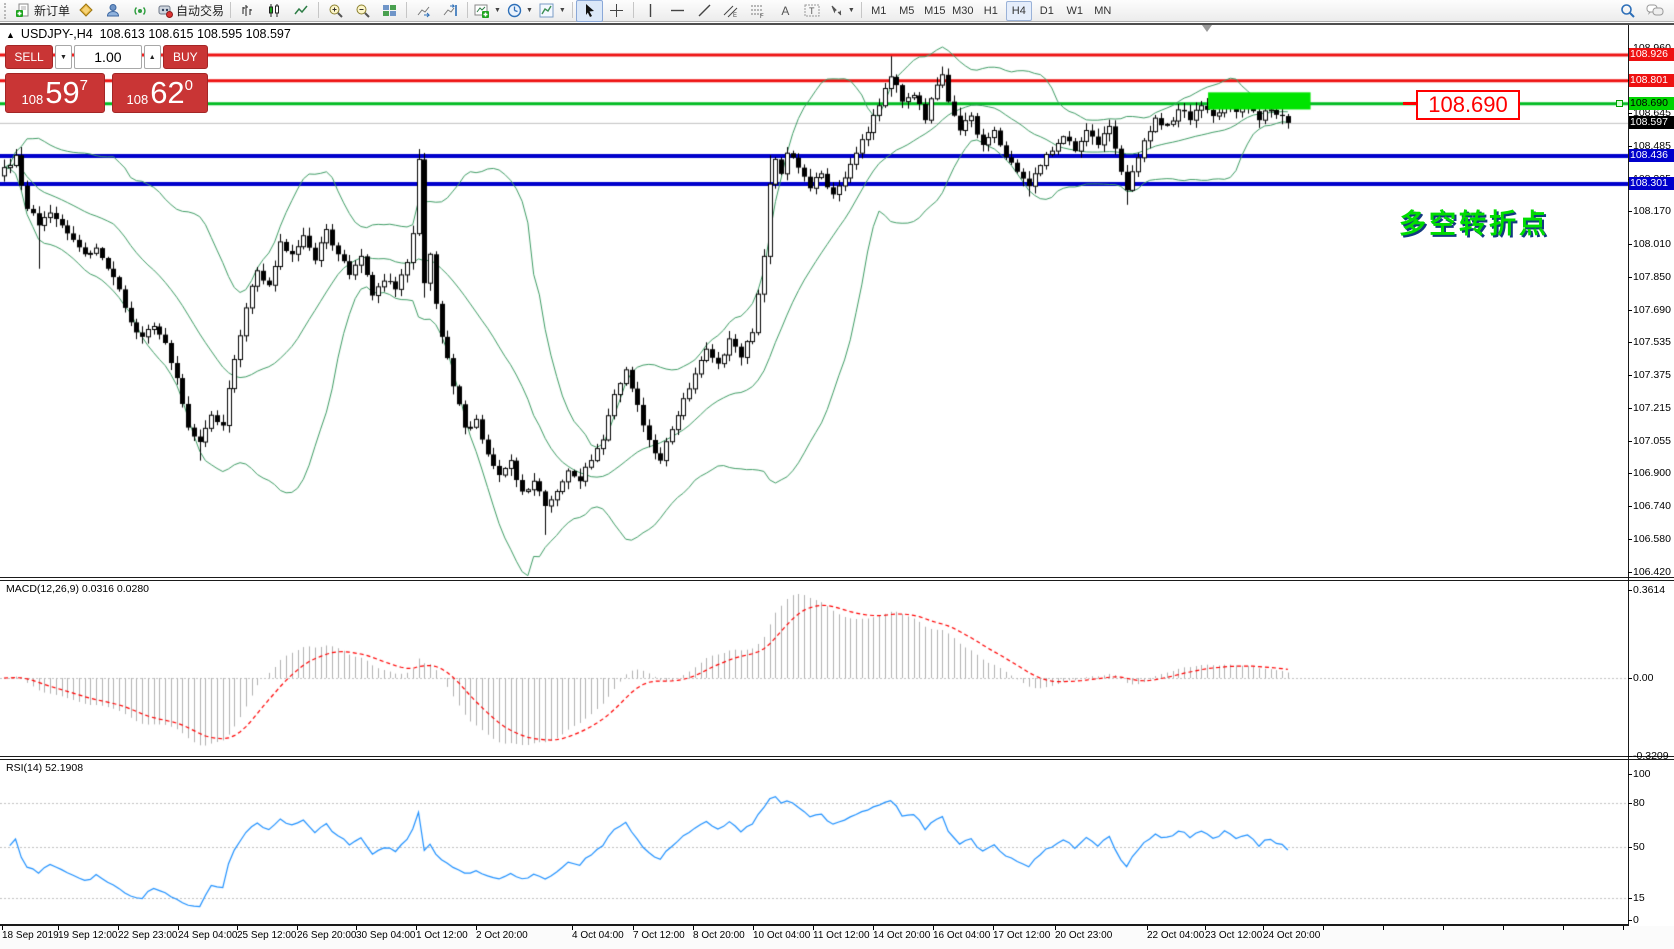 This screenshot has height=949, width=1674. What do you see at coordinates (423, 11) in the screenshot?
I see `auto-scroll-button` at bounding box center [423, 11].